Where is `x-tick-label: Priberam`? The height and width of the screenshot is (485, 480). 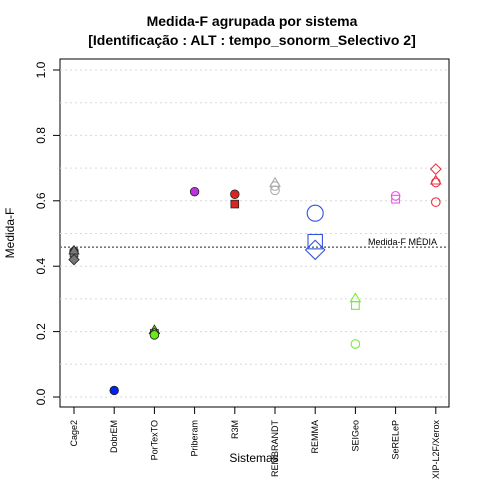
x-tick-label: Priberam is located at coordinates (195, 438).